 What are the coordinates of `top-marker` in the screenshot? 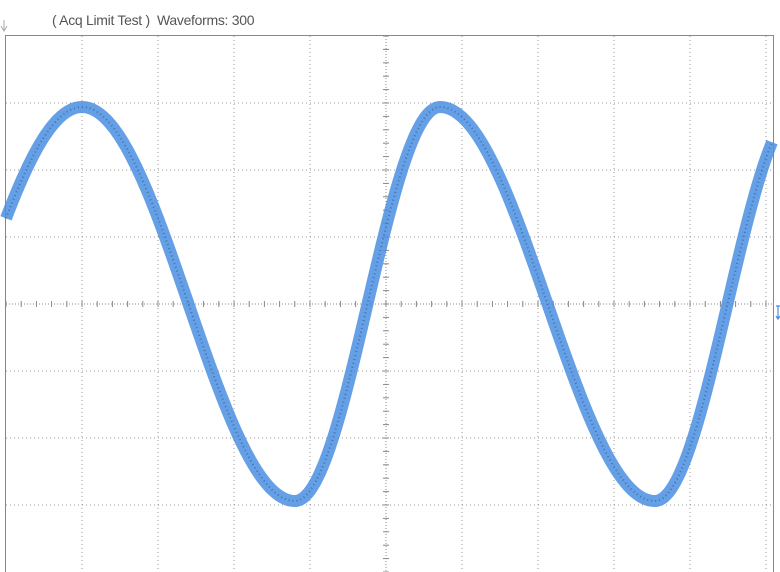 It's located at (4, 26).